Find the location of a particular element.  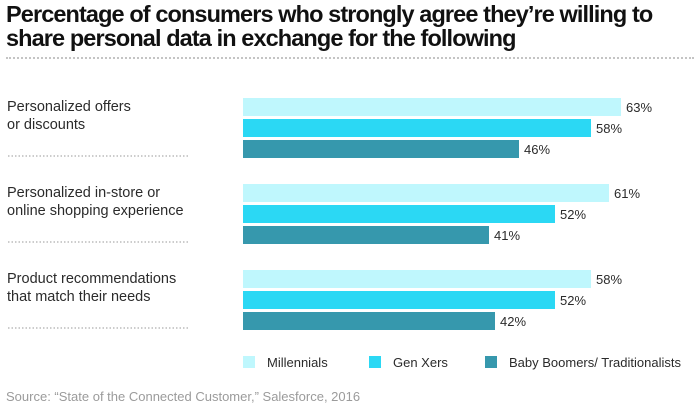

bar-group: Personalized offers or discounts 63% 58% 46% is located at coordinates (329, 128).